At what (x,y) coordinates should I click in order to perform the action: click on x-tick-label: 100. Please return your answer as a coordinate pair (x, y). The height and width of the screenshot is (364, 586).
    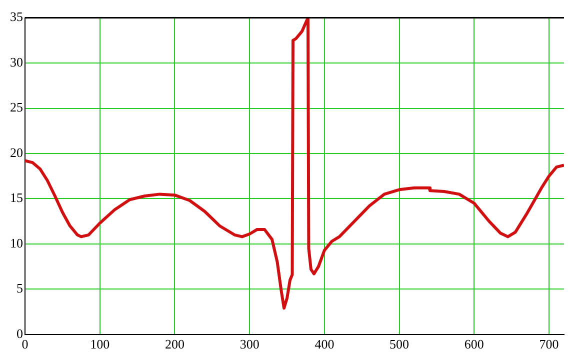
    Looking at the image, I should click on (100, 344).